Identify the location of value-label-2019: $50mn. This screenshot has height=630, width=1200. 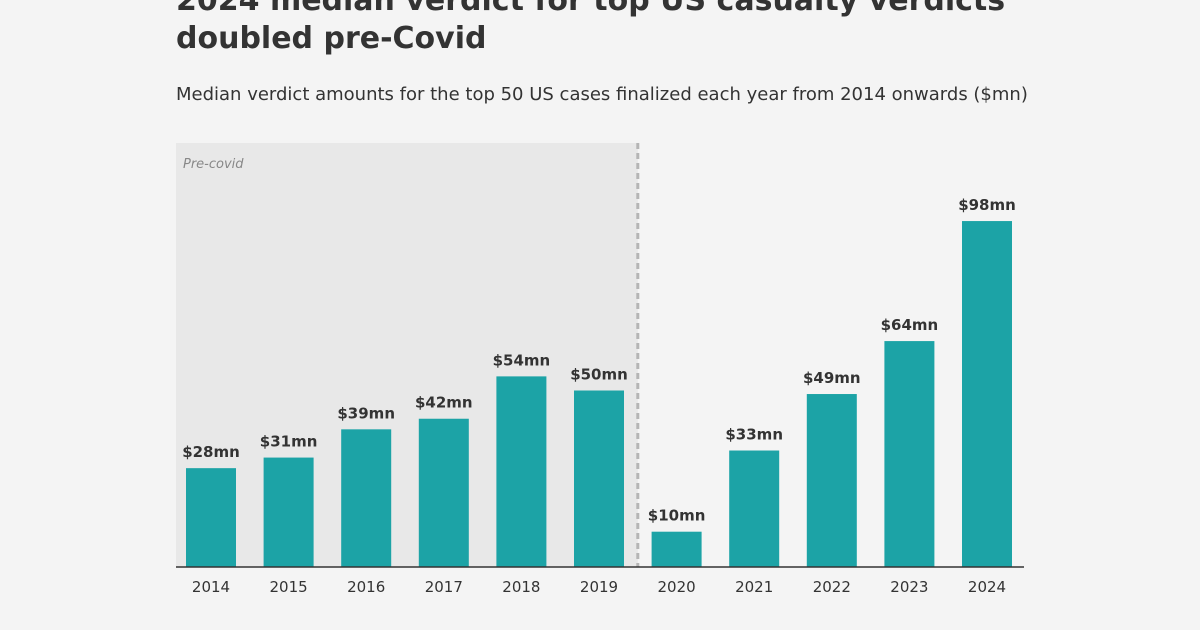
(599, 375).